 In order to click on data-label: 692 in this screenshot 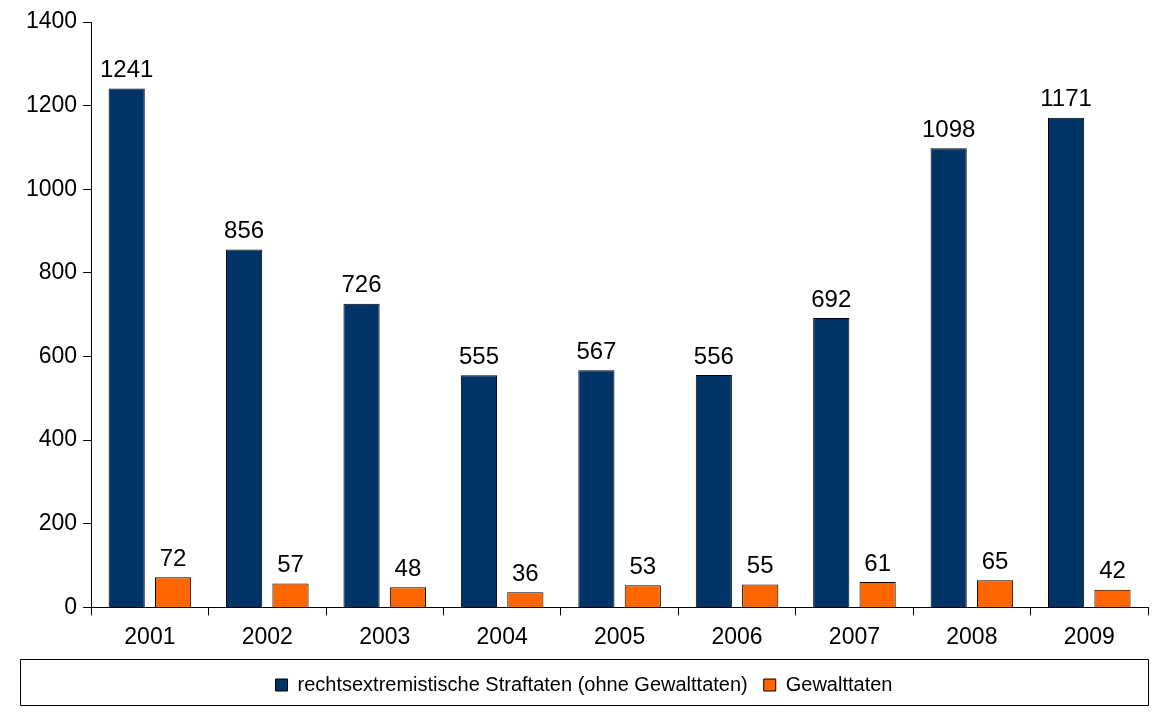, I will do `click(831, 298)`.